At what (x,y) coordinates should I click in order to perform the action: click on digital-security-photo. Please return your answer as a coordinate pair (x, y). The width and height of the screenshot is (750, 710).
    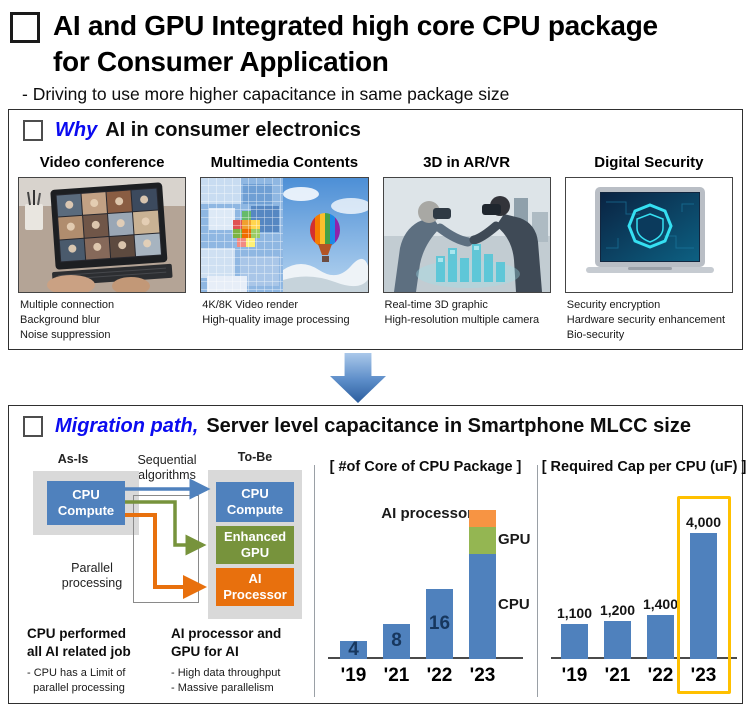
    Looking at the image, I should click on (648, 235).